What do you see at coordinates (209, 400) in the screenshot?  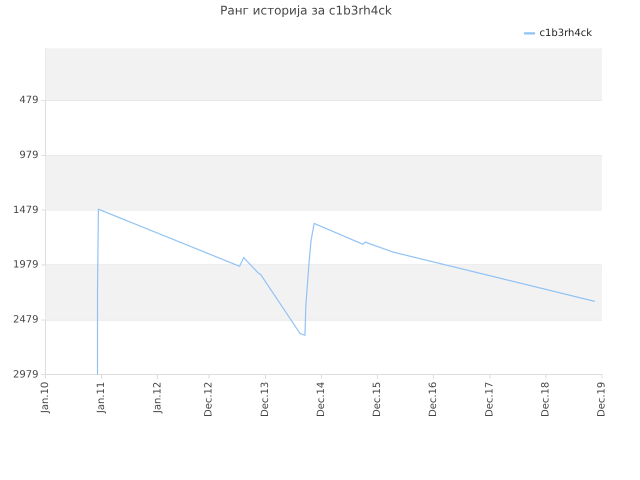 I see `x-tick-label: Dec.12` at bounding box center [209, 400].